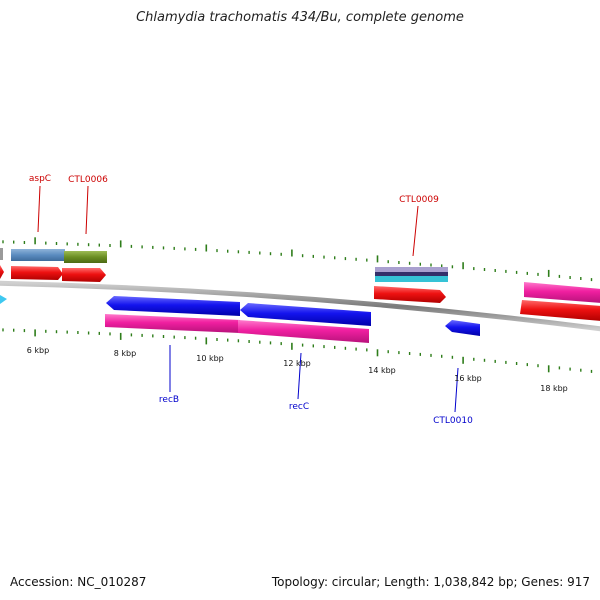 The width and height of the screenshot is (600, 600). Describe the element at coordinates (125, 353) in the screenshot. I see `scale-label: 8 kbp` at that location.